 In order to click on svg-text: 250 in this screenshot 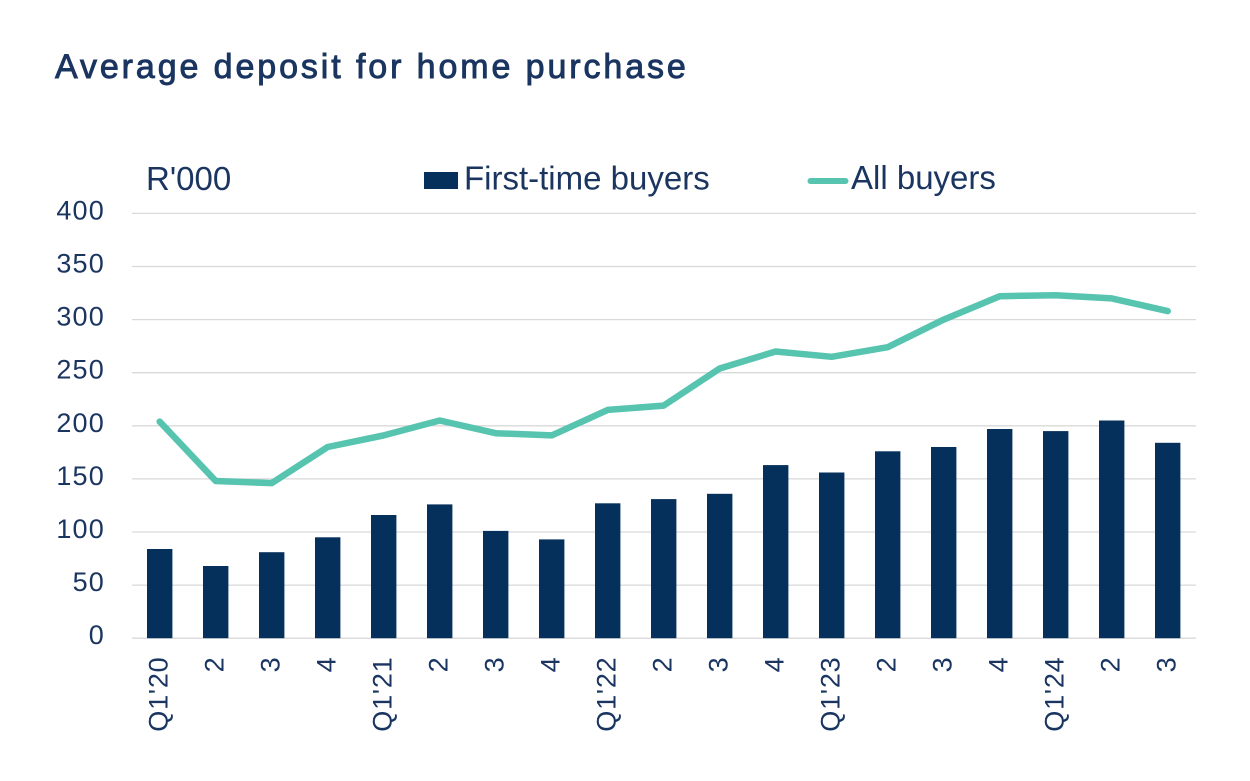, I will do `click(80, 370)`.